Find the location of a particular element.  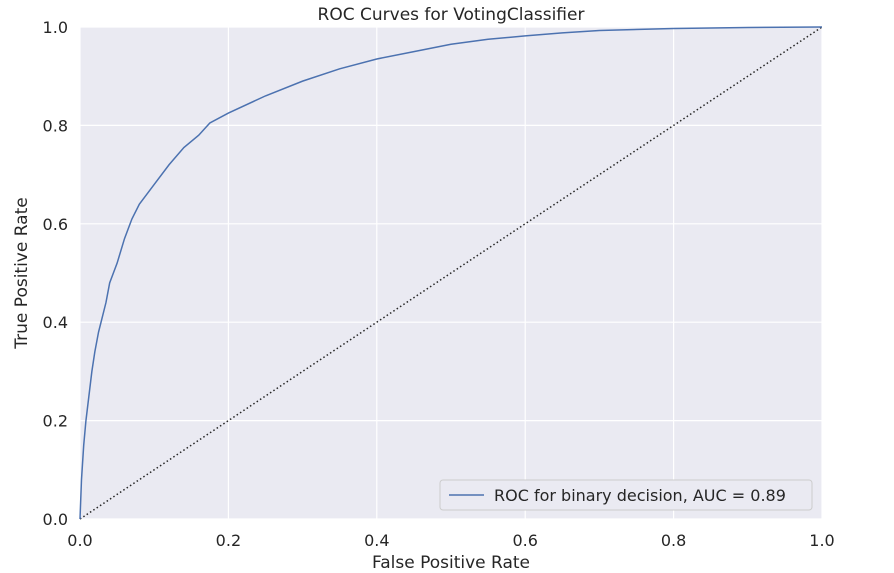

y-tick-labels: 0.0 0.2 0.4 0.6 0.8 1.0 is located at coordinates (55, 273).